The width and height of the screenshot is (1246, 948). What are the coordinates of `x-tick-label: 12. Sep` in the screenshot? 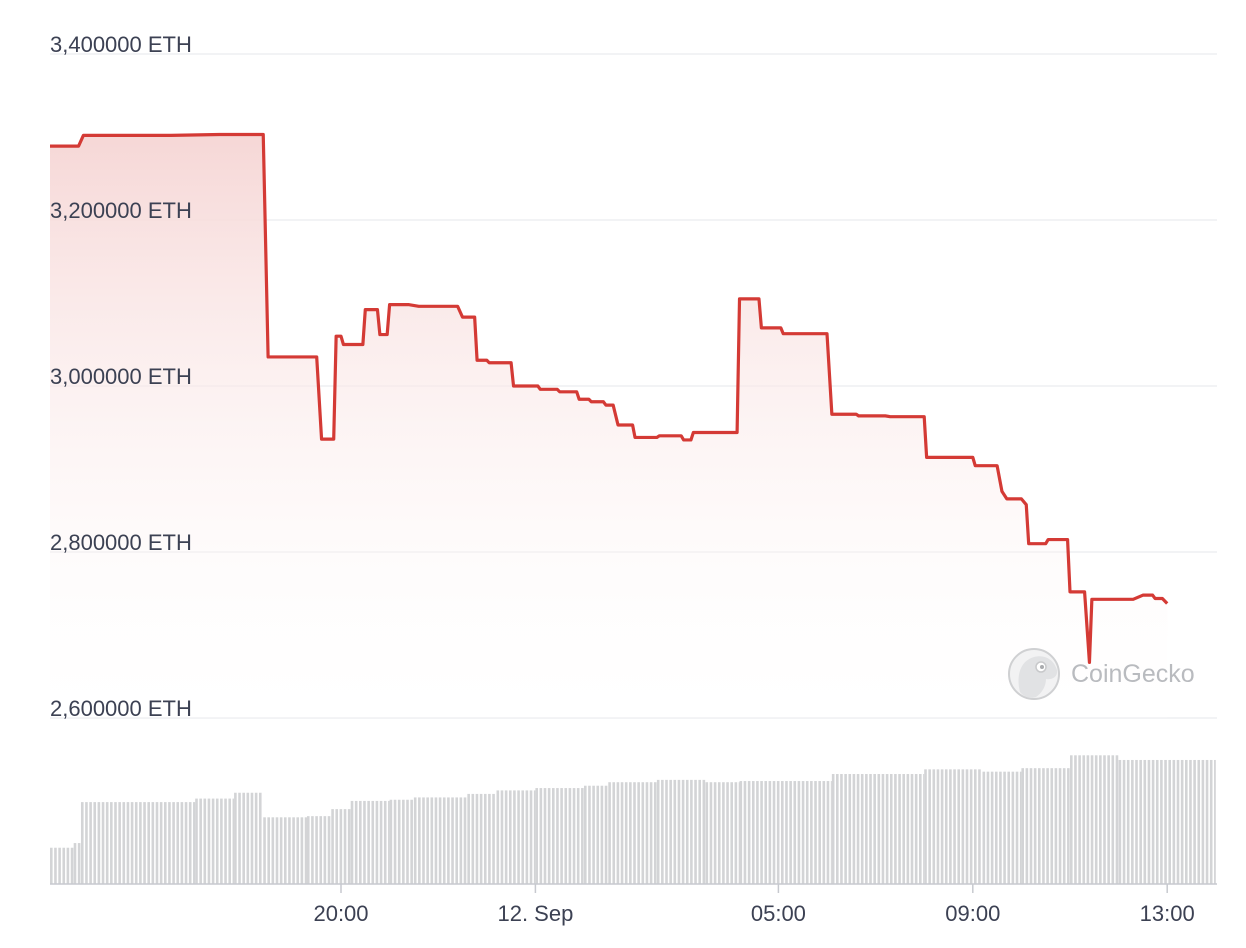 It's located at (535, 913).